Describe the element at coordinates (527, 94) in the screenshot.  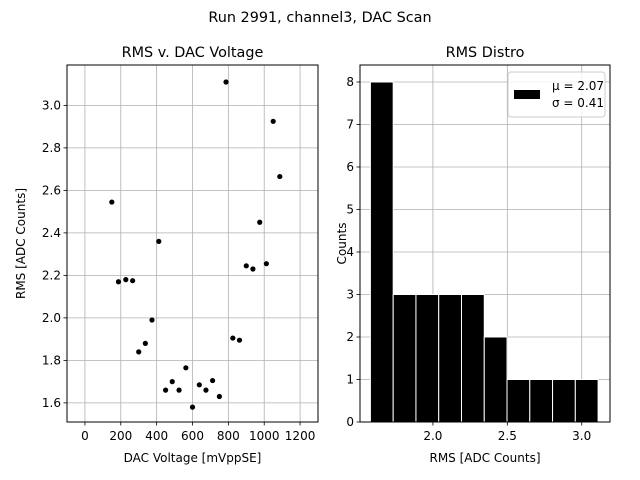
I see `legend-swatch` at that location.